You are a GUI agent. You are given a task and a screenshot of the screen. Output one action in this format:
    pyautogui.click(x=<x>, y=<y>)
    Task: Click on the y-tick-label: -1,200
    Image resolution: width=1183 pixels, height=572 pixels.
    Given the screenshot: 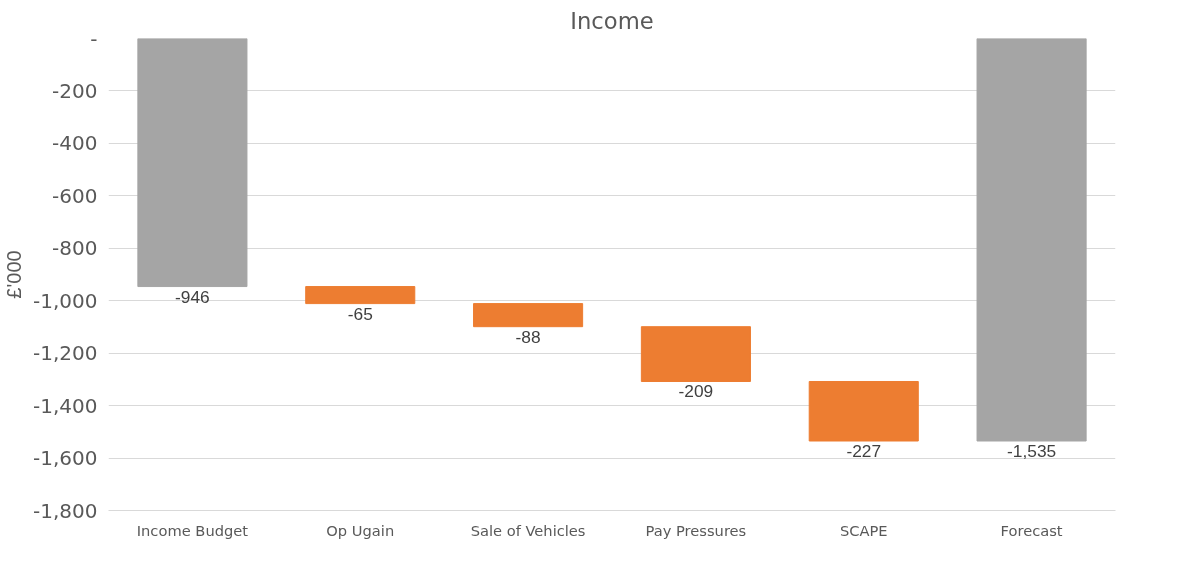 What is the action you would take?
    pyautogui.click(x=65, y=353)
    